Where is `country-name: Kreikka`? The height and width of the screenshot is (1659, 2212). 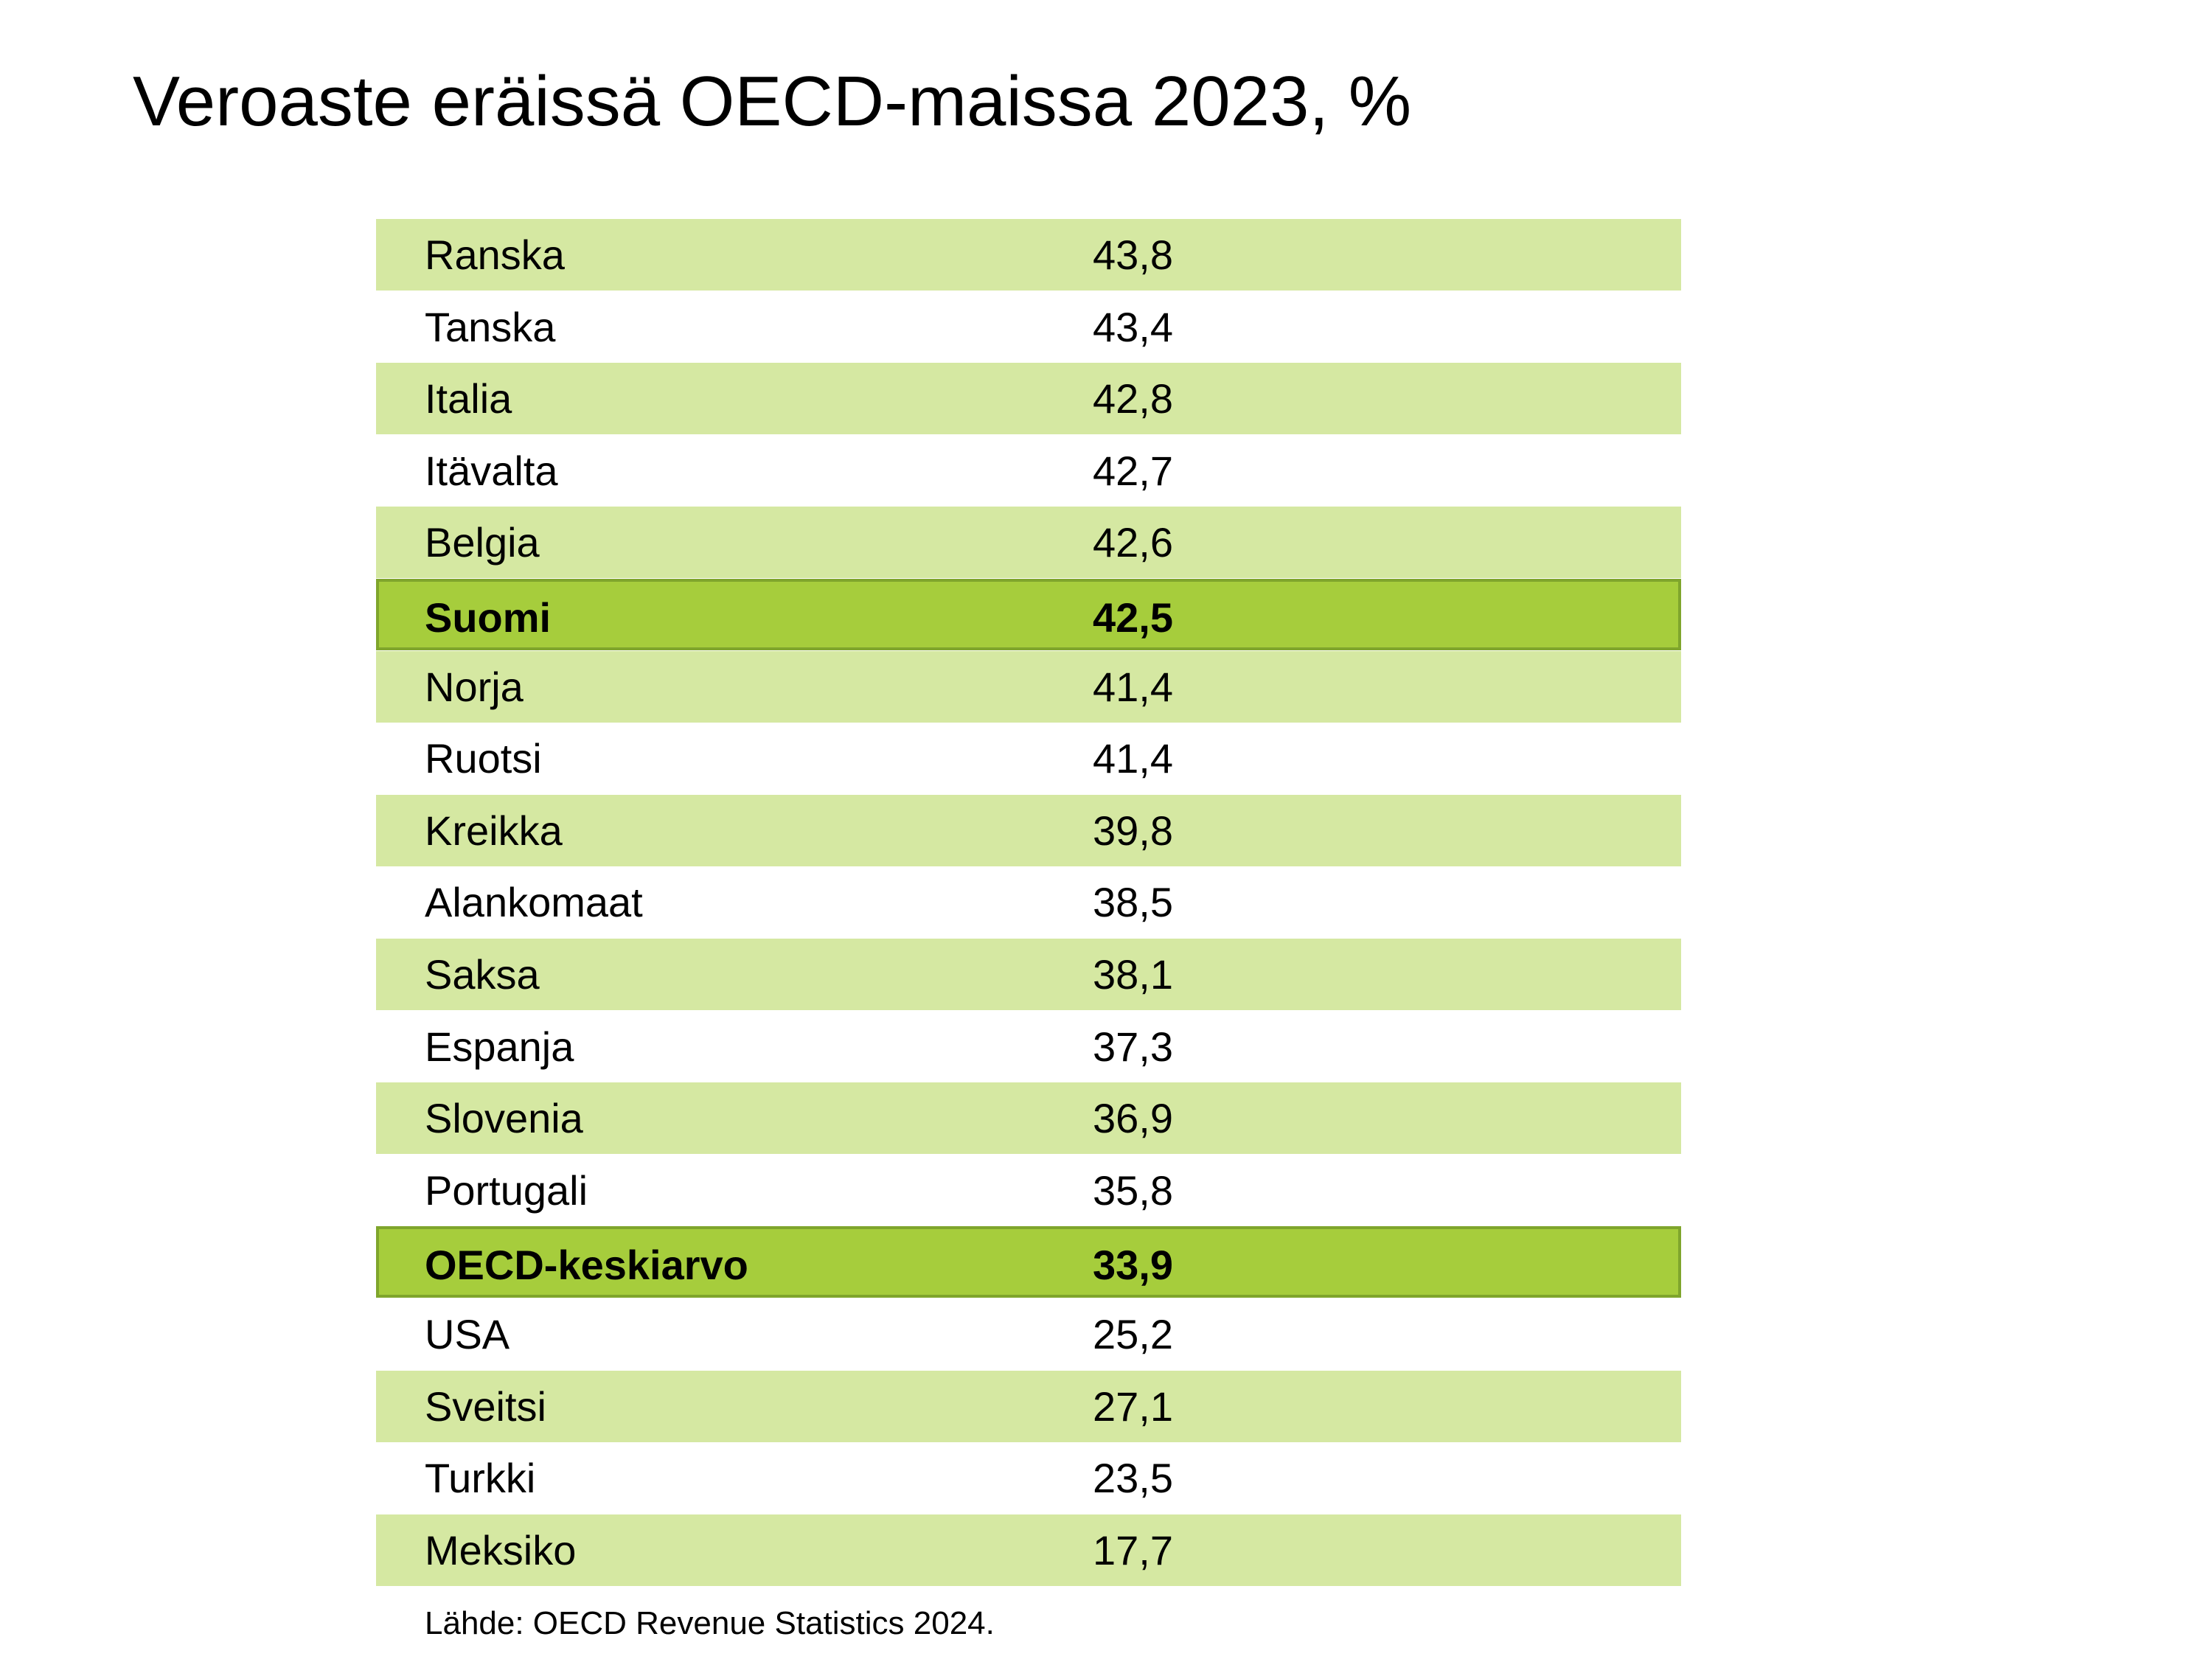 country-name: Kreikka is located at coordinates (494, 830).